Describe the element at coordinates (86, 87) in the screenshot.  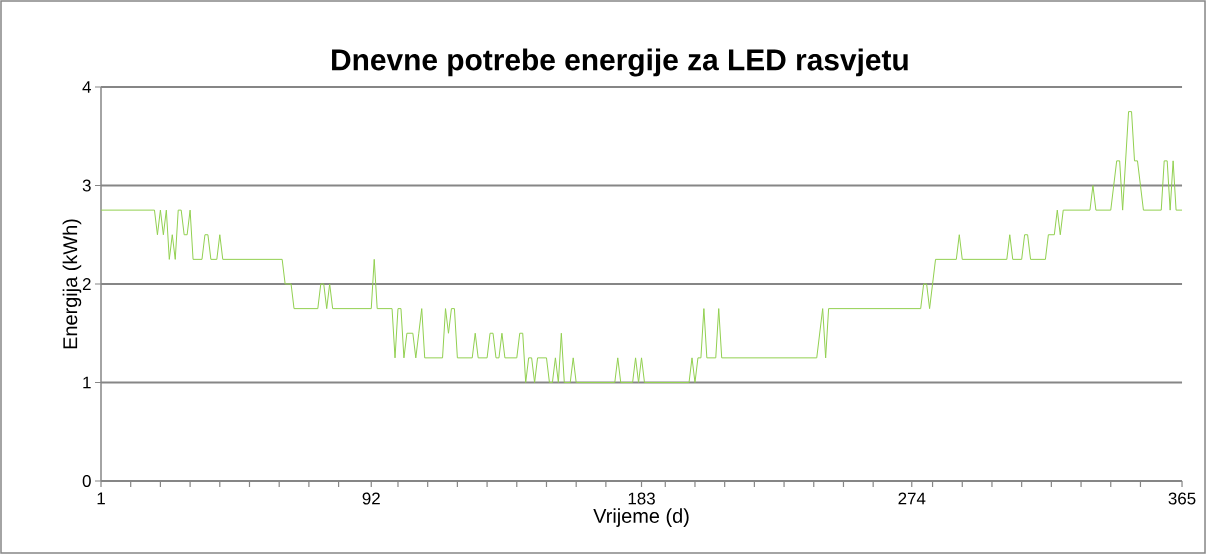
I see `y-tick-label: 4` at that location.